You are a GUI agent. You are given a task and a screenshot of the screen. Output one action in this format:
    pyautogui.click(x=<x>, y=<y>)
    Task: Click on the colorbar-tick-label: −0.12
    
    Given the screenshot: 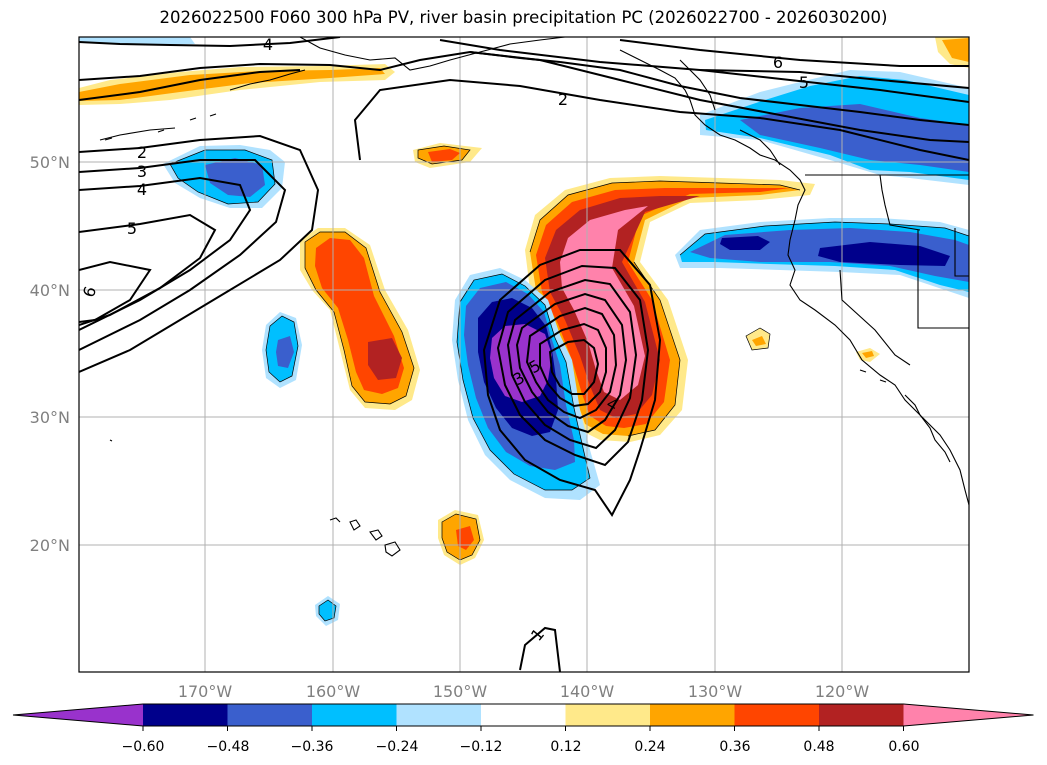 What is the action you would take?
    pyautogui.click(x=481, y=747)
    